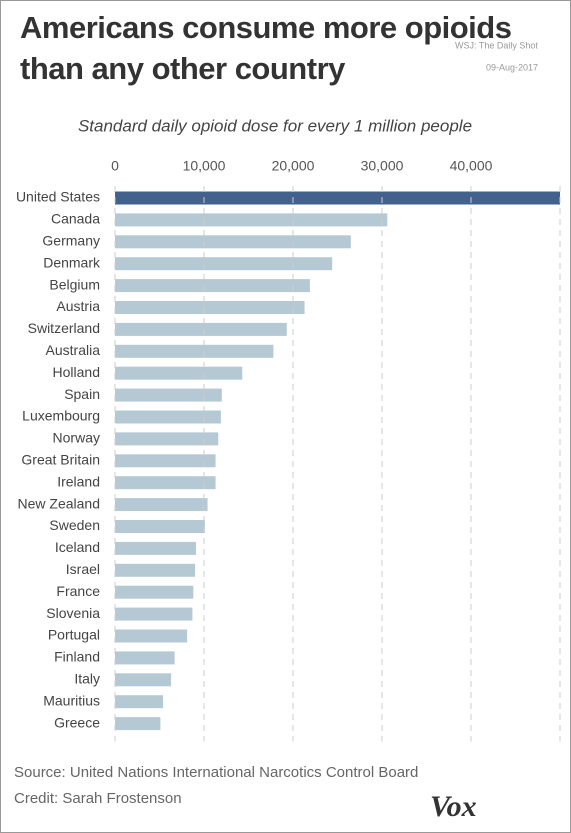  I want to click on y-tick-label: Austria, so click(78, 306).